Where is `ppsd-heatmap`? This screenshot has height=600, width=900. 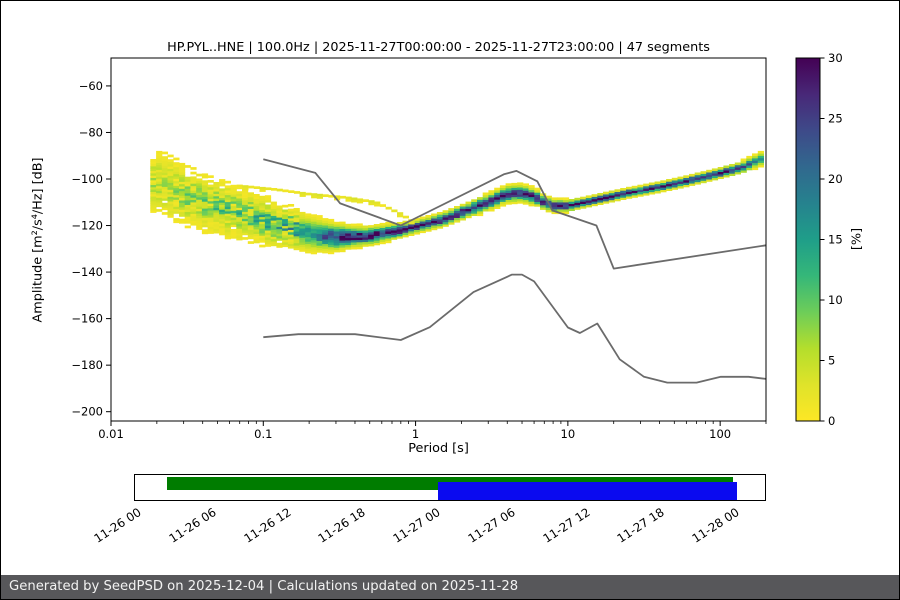 ppsd-heatmap is located at coordinates (457, 202).